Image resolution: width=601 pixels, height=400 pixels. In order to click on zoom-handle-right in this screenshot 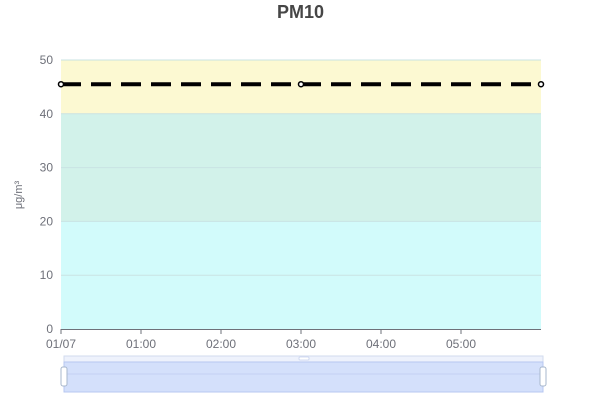, I will do `click(543, 376)`.